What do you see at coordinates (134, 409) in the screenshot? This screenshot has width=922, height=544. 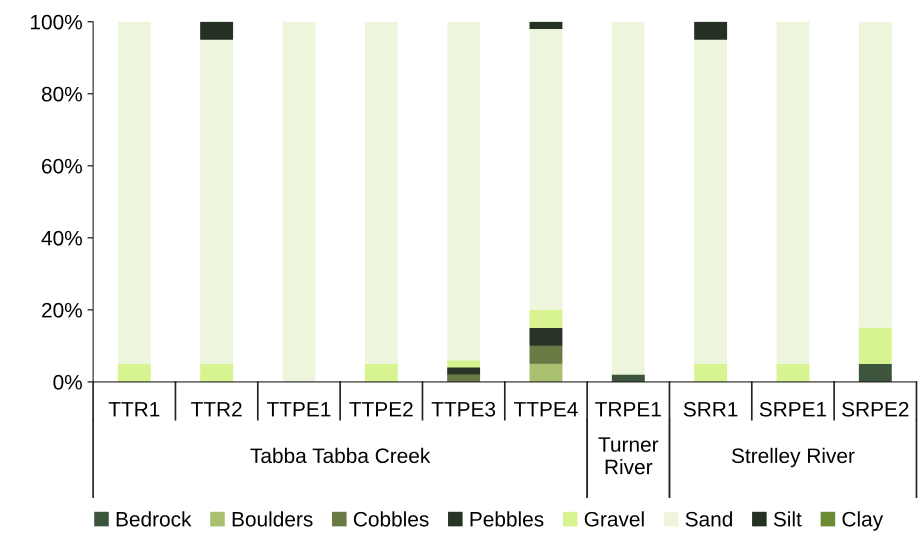 I see `x-tick-label: TTR1` at bounding box center [134, 409].